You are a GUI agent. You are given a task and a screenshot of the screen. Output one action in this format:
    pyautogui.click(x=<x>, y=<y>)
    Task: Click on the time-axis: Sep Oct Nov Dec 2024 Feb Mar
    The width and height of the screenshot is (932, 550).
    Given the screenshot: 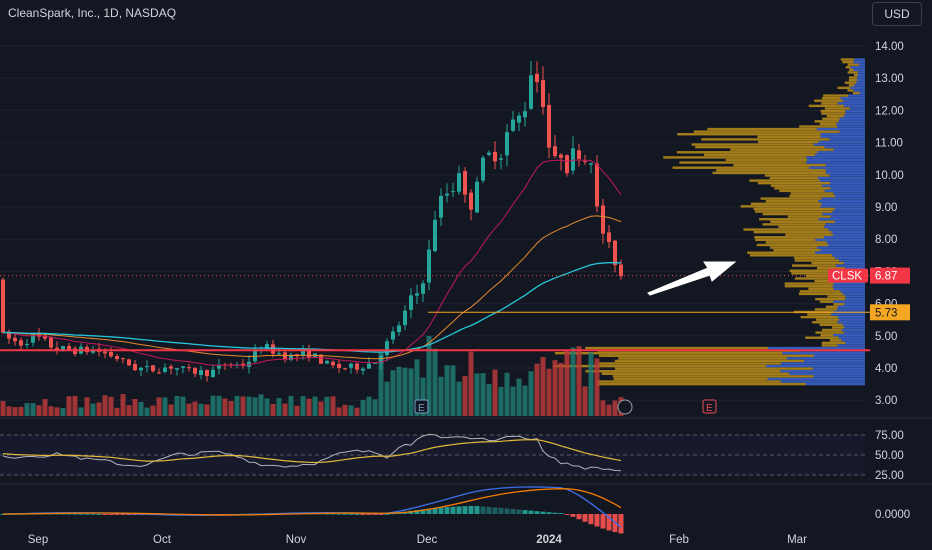 What is the action you would take?
    pyautogui.click(x=417, y=540)
    